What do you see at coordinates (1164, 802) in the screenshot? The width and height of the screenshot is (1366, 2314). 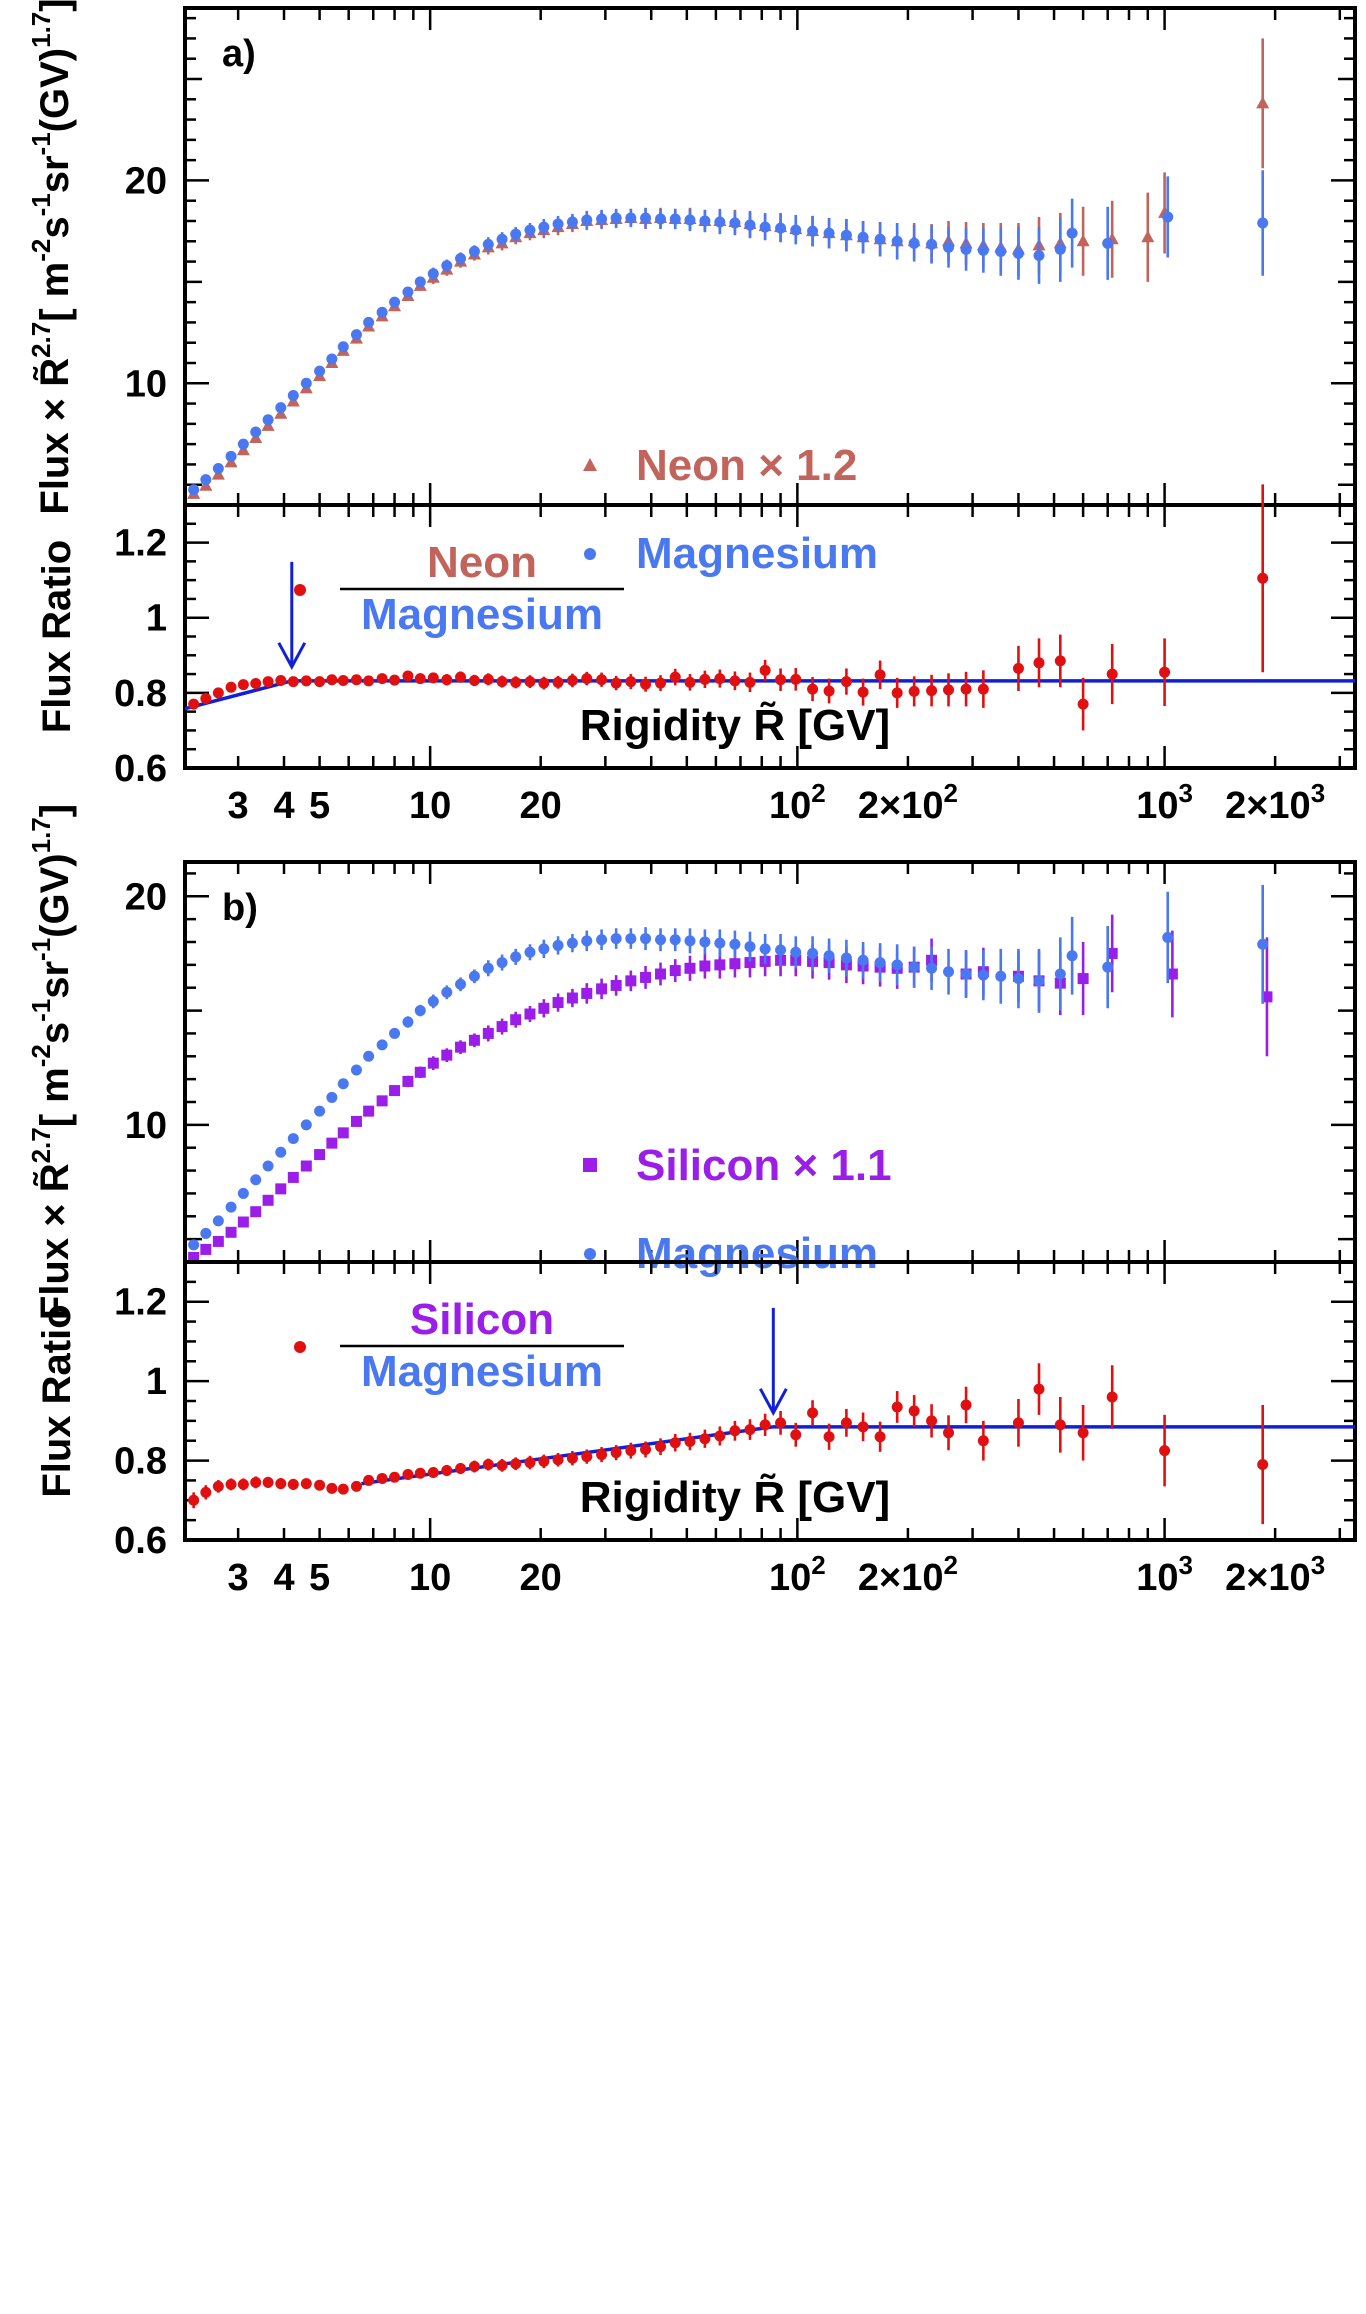 I see `x-tick-label: 103` at bounding box center [1164, 802].